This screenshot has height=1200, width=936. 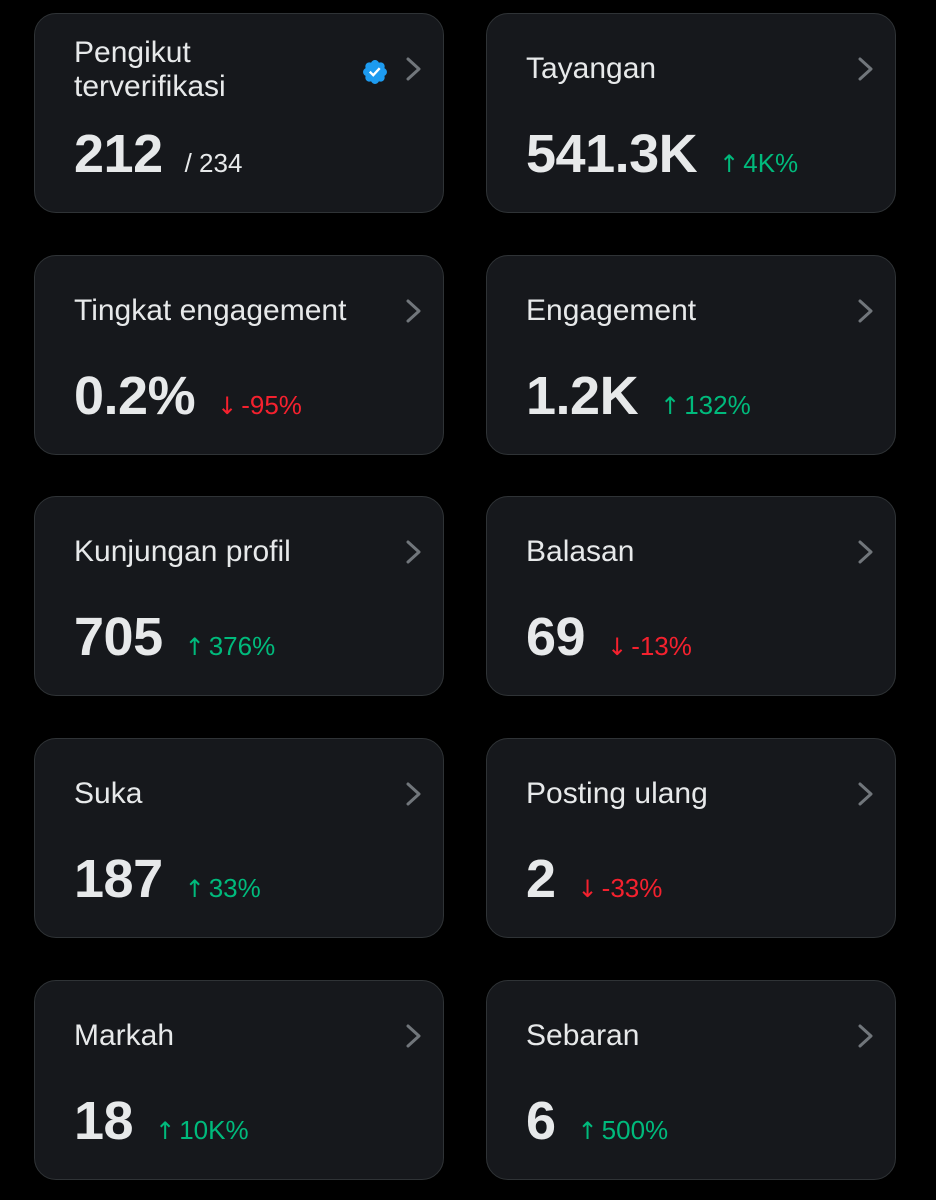 What do you see at coordinates (375, 72) in the screenshot?
I see `verified-badge-icon` at bounding box center [375, 72].